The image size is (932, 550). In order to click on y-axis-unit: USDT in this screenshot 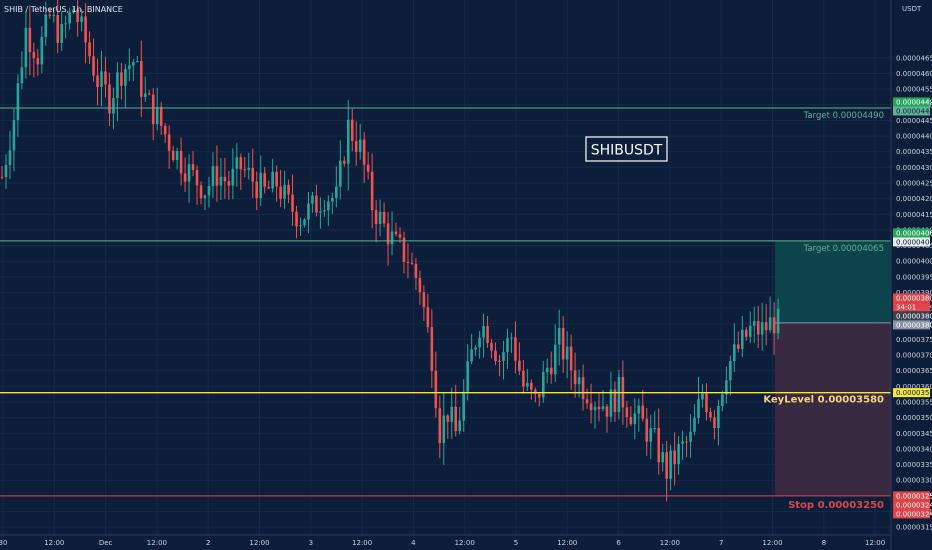, I will do `click(912, 9)`.